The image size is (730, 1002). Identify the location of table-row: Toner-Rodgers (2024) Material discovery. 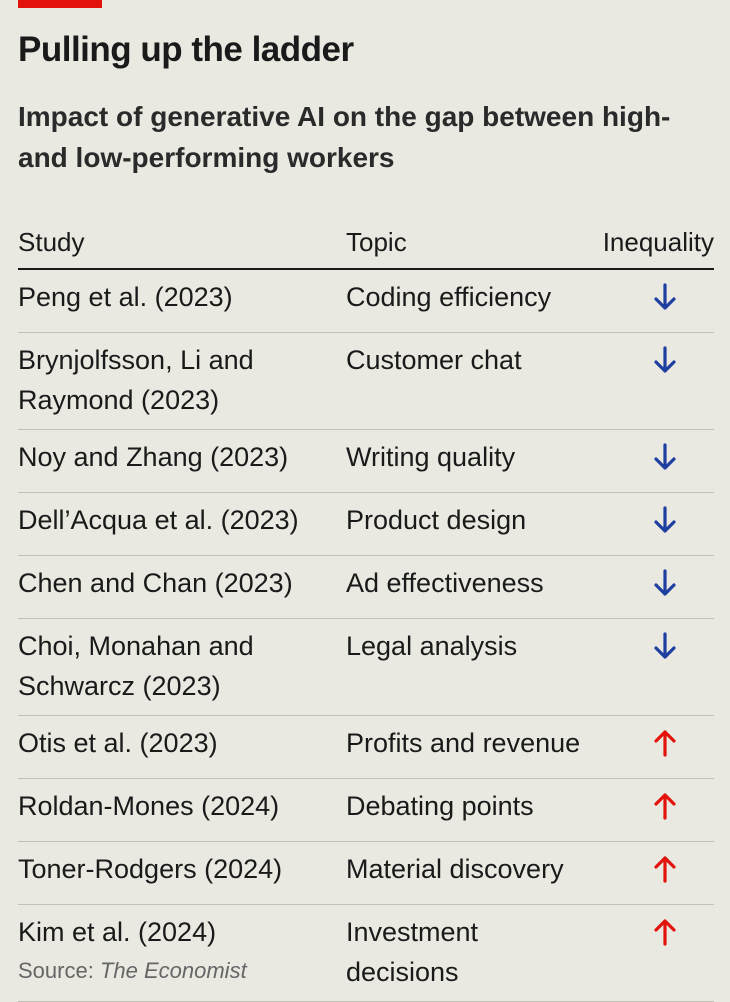
(366, 873).